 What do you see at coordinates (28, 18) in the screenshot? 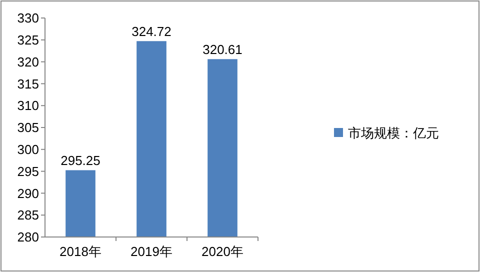
I see `y-tick-label: 330` at bounding box center [28, 18].